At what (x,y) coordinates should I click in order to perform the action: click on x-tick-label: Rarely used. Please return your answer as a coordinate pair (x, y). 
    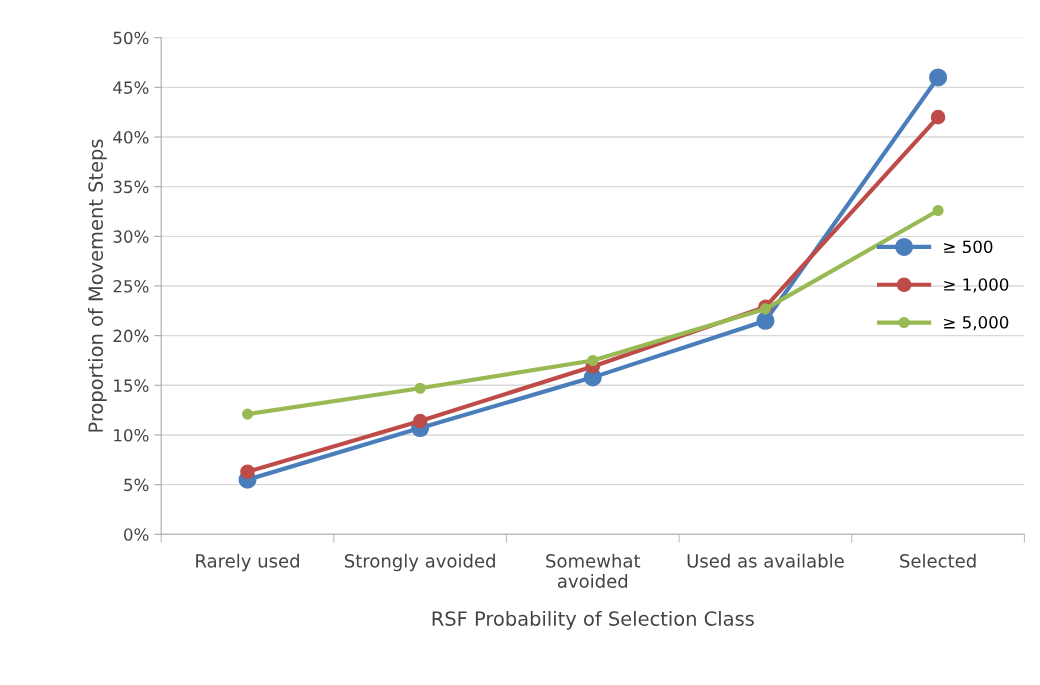
    Looking at the image, I should click on (247, 562).